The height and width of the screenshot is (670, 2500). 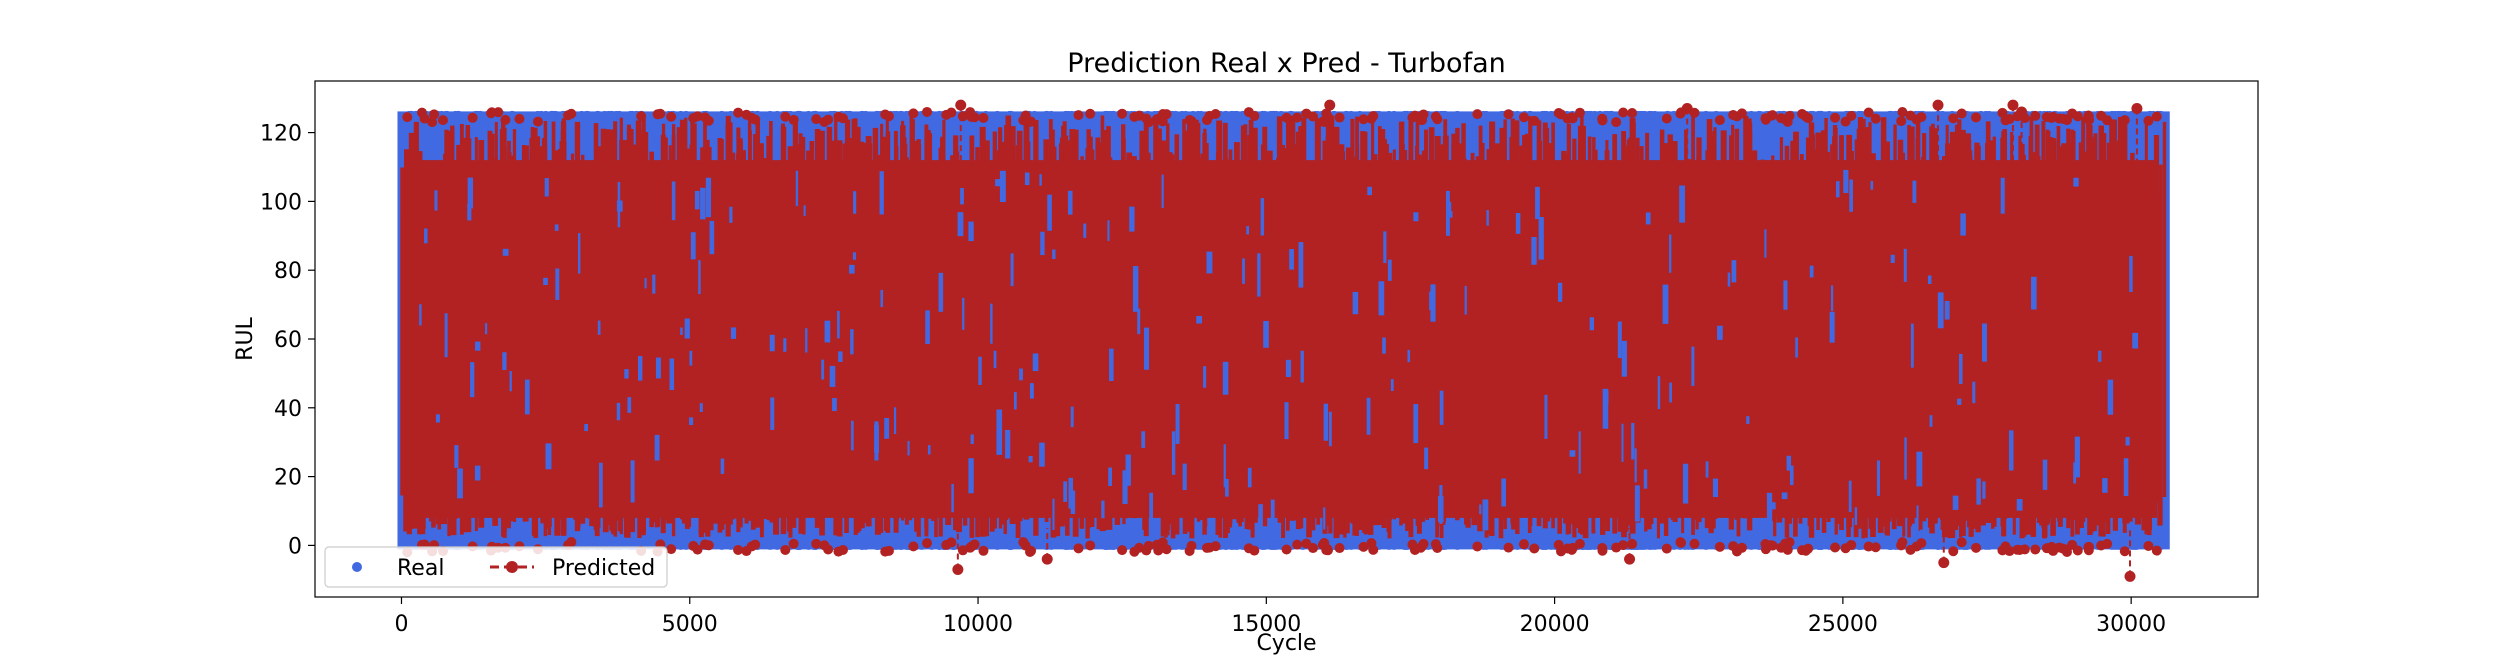 What do you see at coordinates (1286, 63) in the screenshot?
I see `chart-title: Prediction Real x Pred - Turbofan` at bounding box center [1286, 63].